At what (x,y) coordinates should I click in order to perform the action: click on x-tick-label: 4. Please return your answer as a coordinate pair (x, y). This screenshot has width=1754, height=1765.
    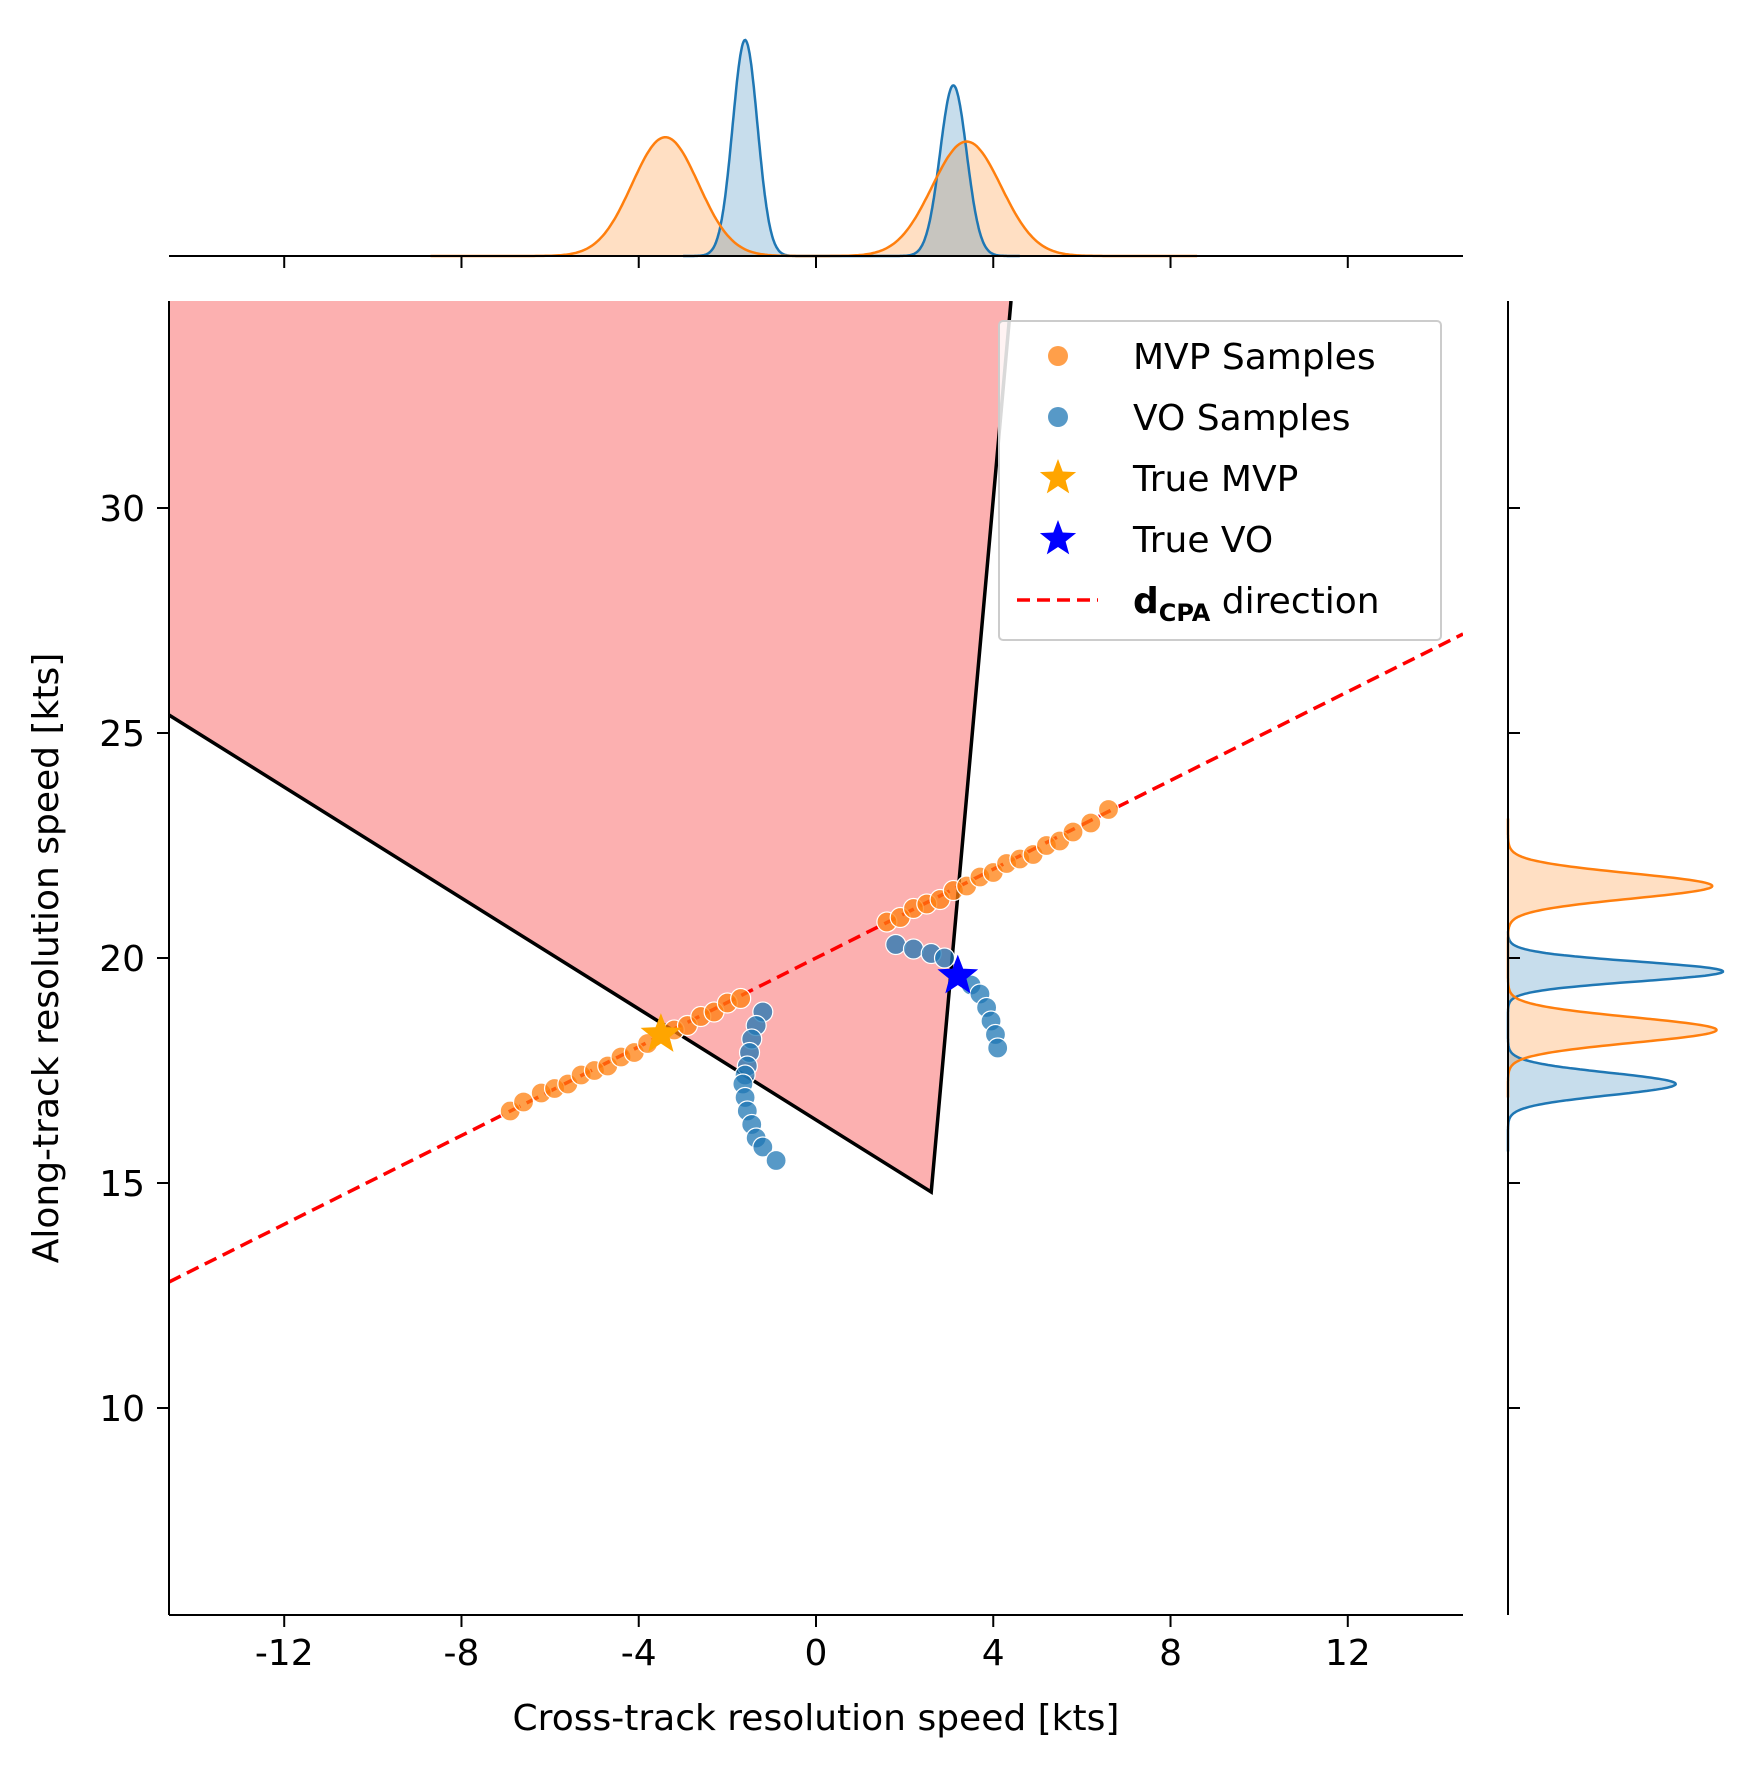
    Looking at the image, I should click on (993, 1653).